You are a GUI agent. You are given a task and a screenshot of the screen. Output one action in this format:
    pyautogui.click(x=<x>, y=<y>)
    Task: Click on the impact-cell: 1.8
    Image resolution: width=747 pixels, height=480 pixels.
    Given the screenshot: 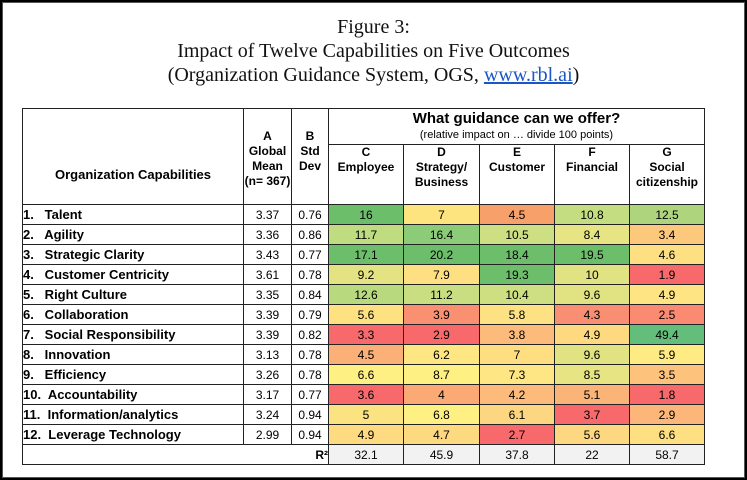 What is the action you would take?
    pyautogui.click(x=667, y=394)
    